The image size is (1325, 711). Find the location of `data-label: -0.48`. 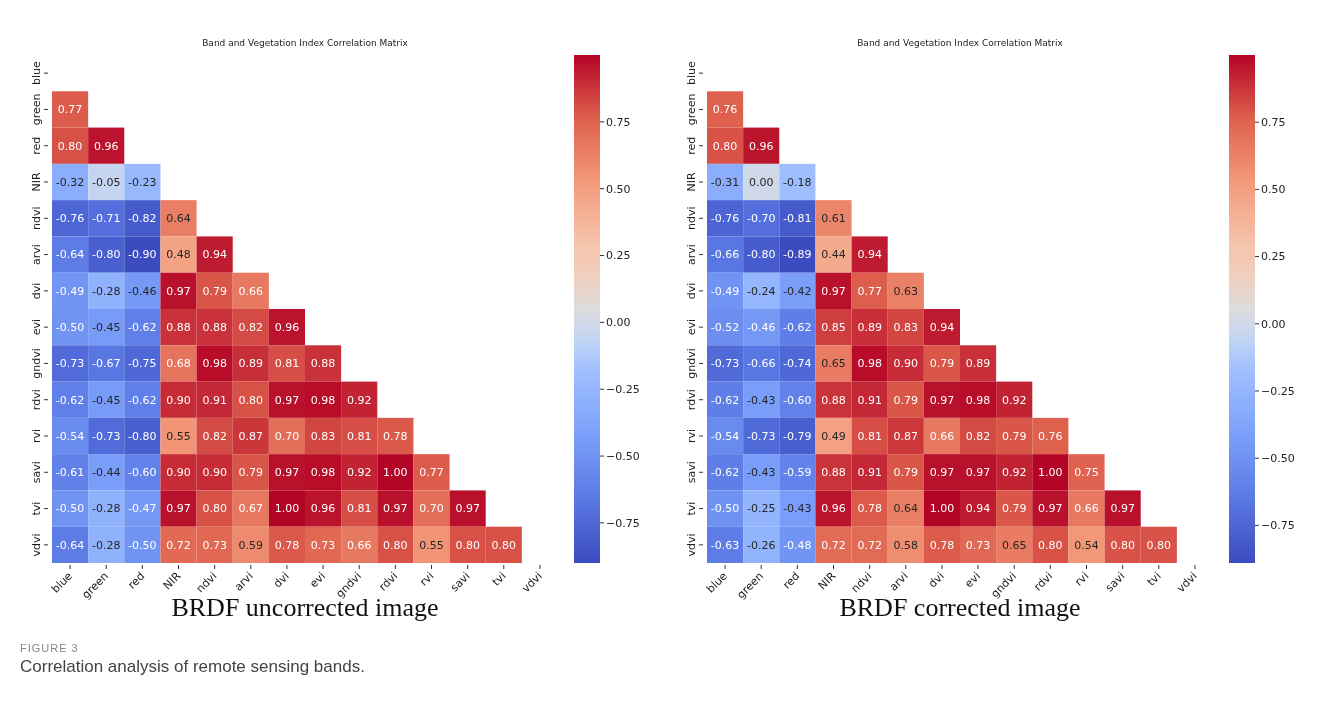

data-label: -0.48 is located at coordinates (797, 545).